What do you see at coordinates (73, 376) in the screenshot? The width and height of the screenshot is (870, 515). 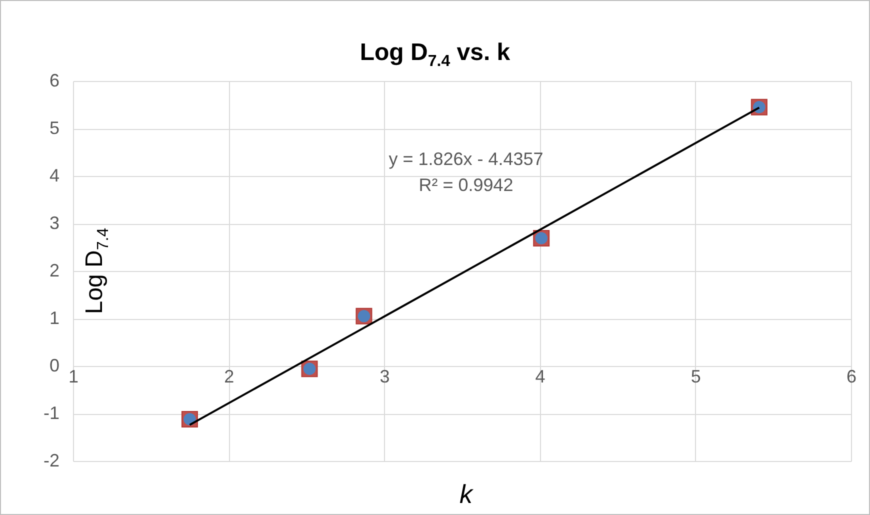 I see `x-tick-label: 1` at bounding box center [73, 376].